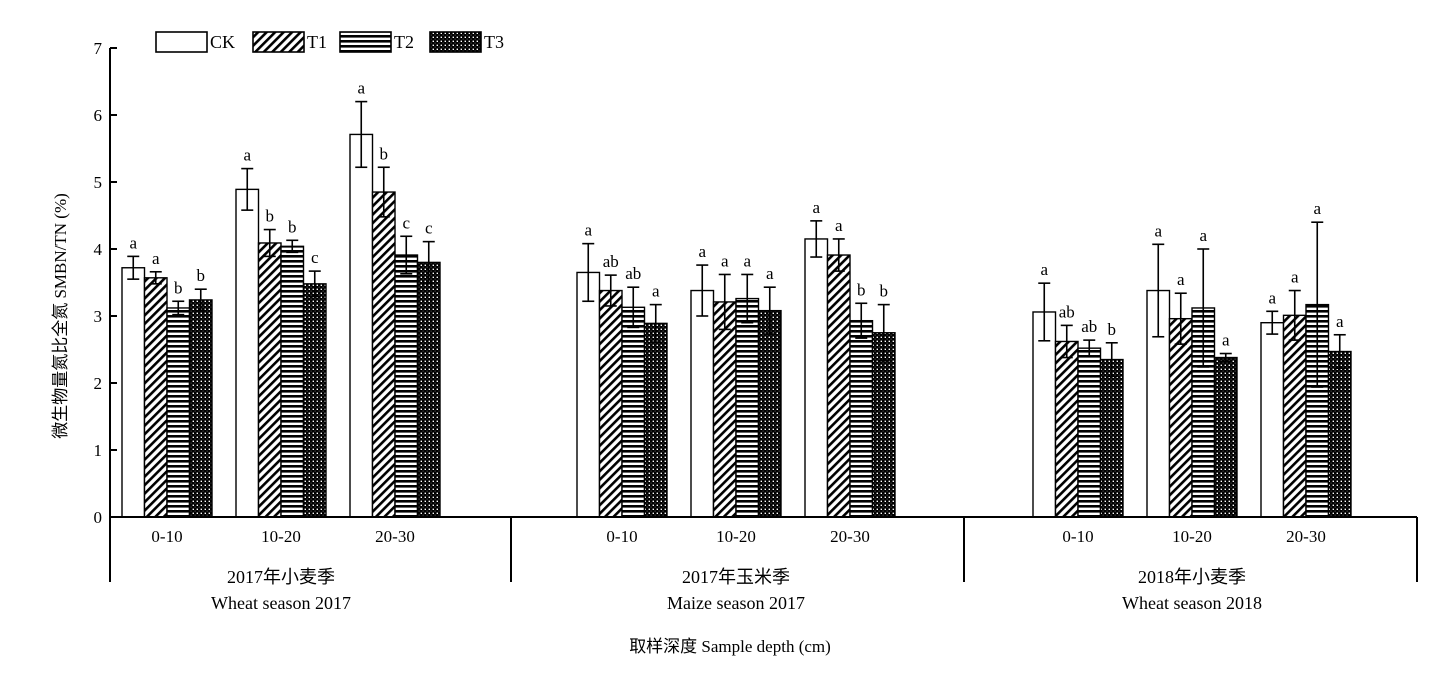 Image resolution: width=1454 pixels, height=676 pixels. I want to click on y-tick-label: 6, so click(98, 115).